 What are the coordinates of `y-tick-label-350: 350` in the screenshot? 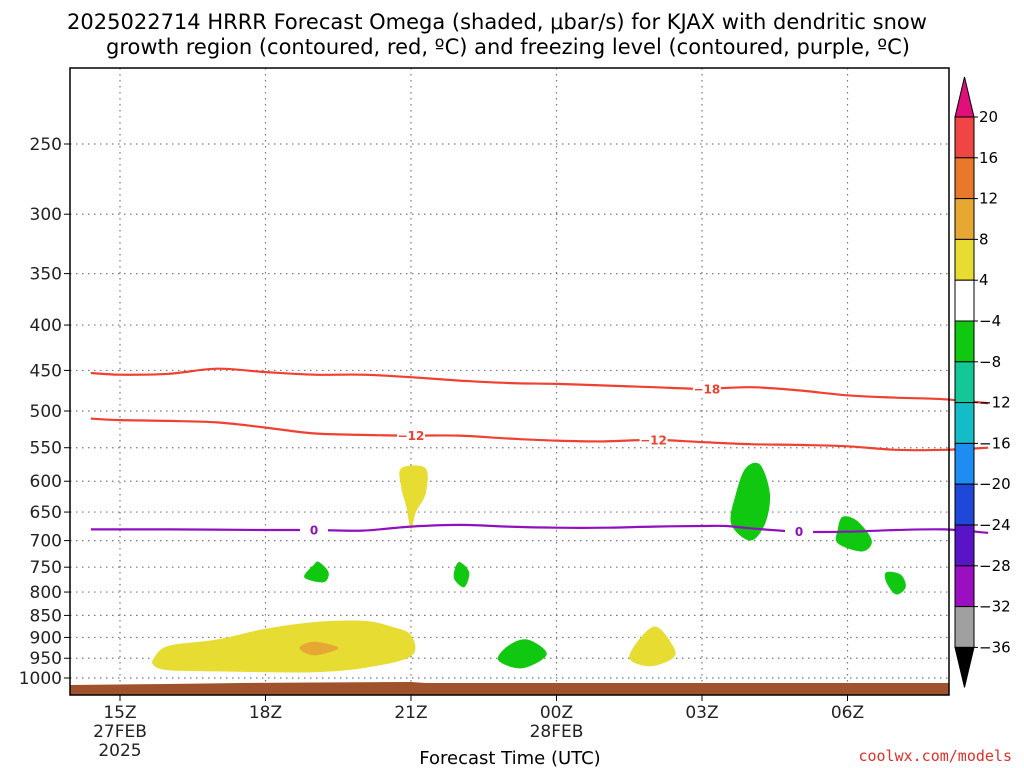 It's located at (46, 275).